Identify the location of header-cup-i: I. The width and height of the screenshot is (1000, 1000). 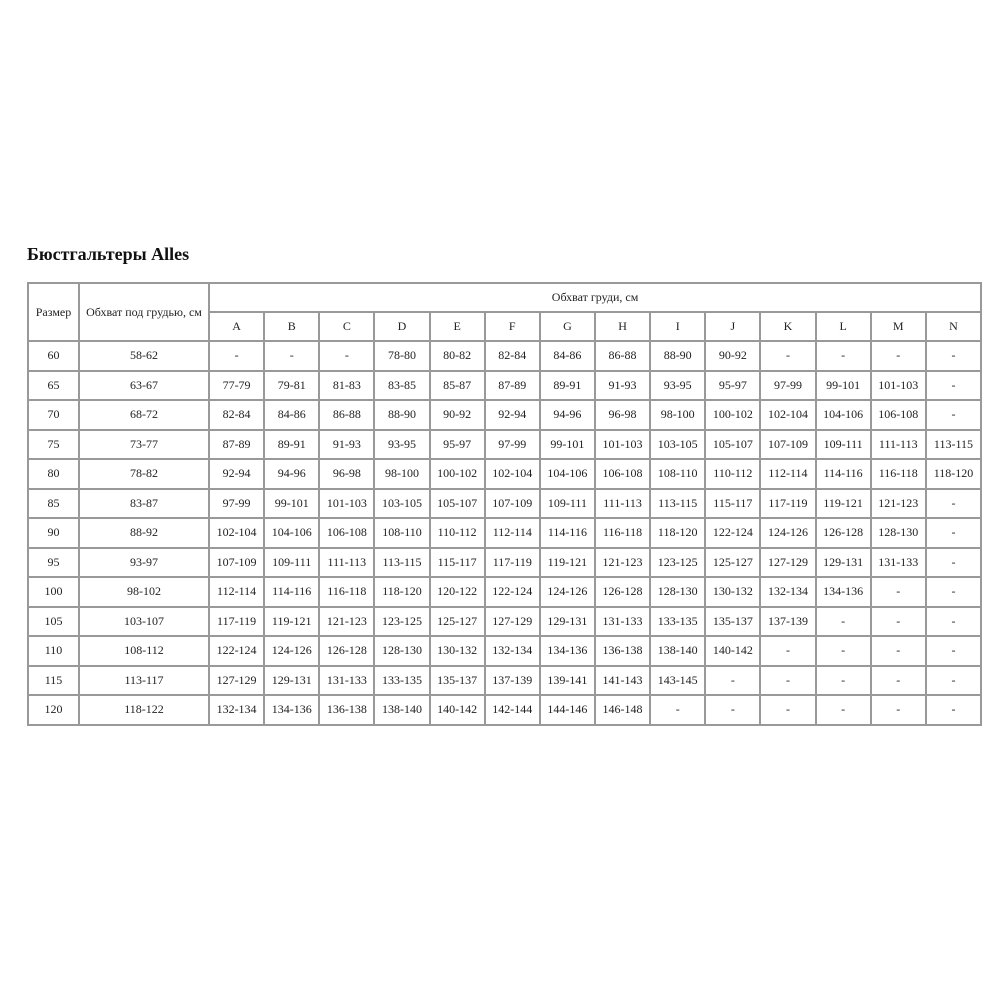
(678, 326).